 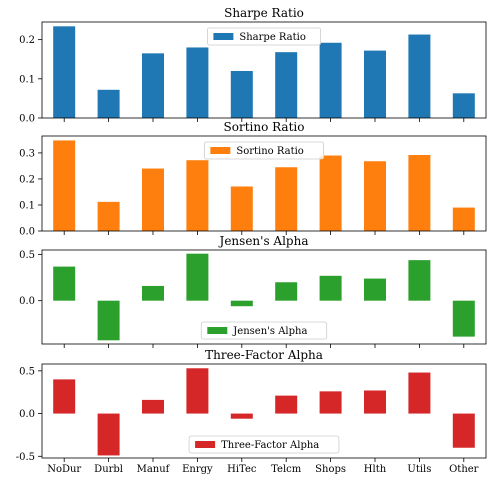 I want to click on x-tick-label: Other, so click(x=464, y=469).